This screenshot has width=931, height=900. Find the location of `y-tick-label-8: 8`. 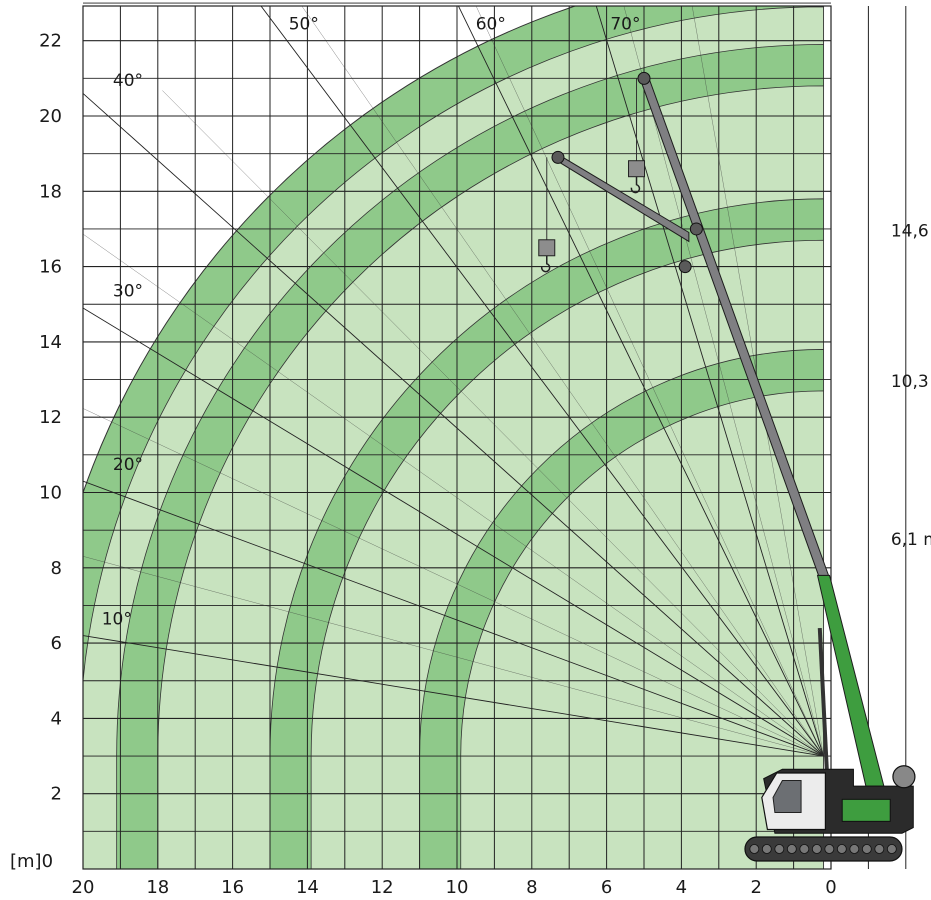

y-tick-label-8: 8 is located at coordinates (56, 568).